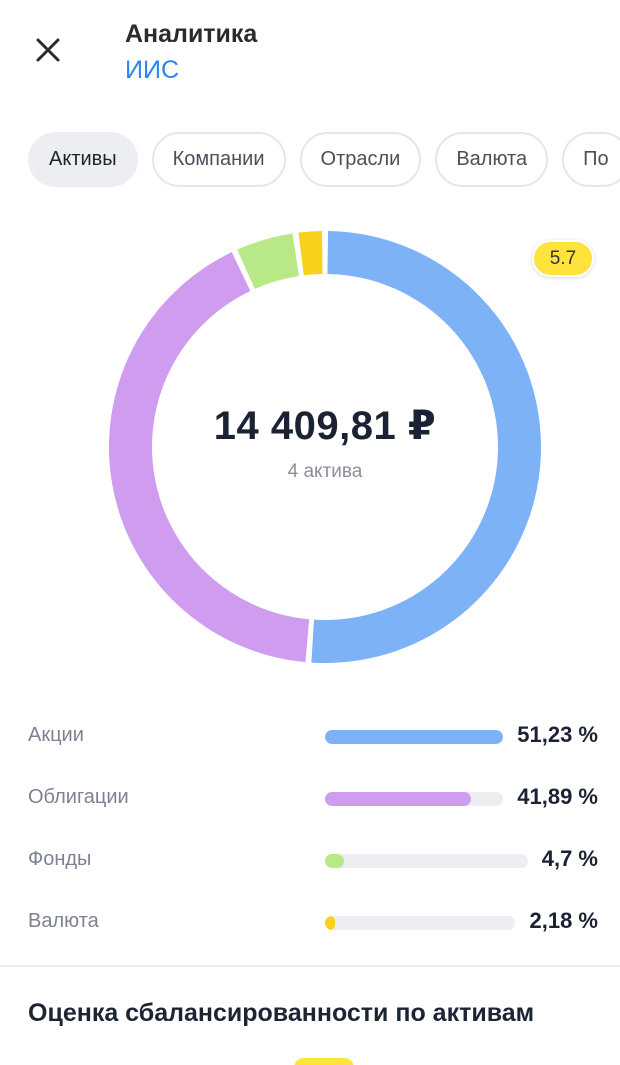 The image size is (620, 1065). Describe the element at coordinates (313, 743) in the screenshot. I see `legend-row: Акции 51,23 %` at that location.